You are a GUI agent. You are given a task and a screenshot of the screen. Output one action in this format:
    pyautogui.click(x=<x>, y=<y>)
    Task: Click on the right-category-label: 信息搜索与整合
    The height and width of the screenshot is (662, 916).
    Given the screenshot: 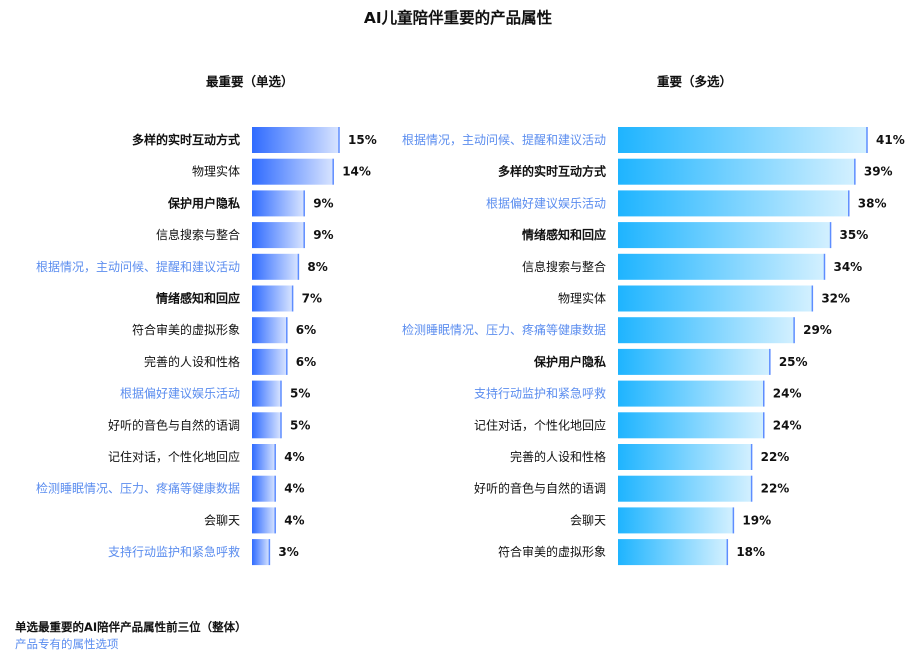 What is the action you would take?
    pyautogui.click(x=564, y=266)
    